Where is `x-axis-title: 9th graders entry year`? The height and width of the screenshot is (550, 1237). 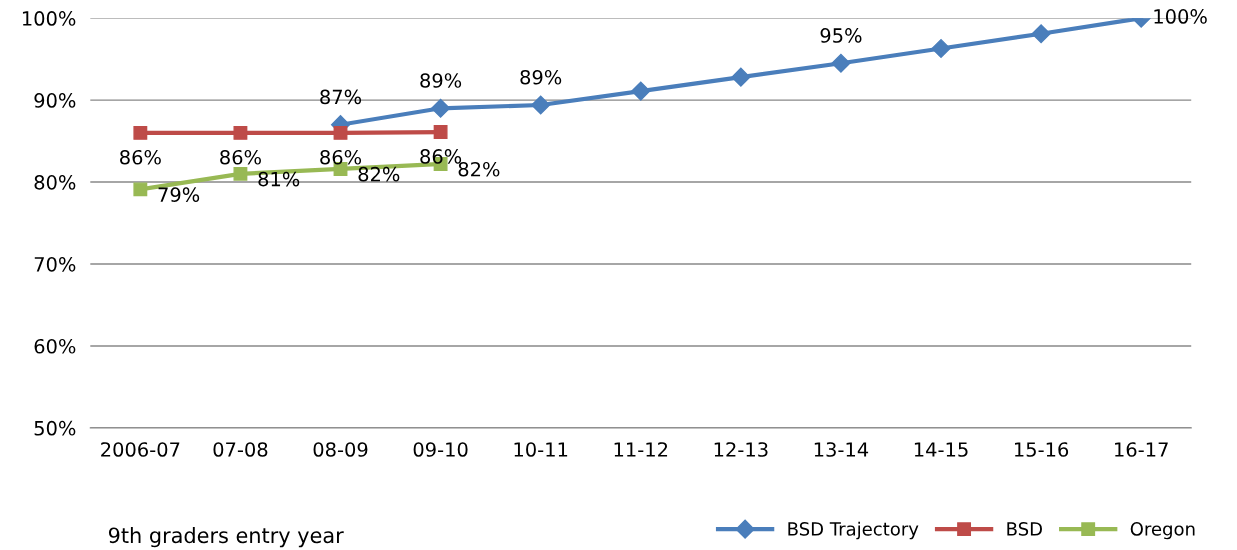
x-axis-title: 9th graders entry year is located at coordinates (226, 537).